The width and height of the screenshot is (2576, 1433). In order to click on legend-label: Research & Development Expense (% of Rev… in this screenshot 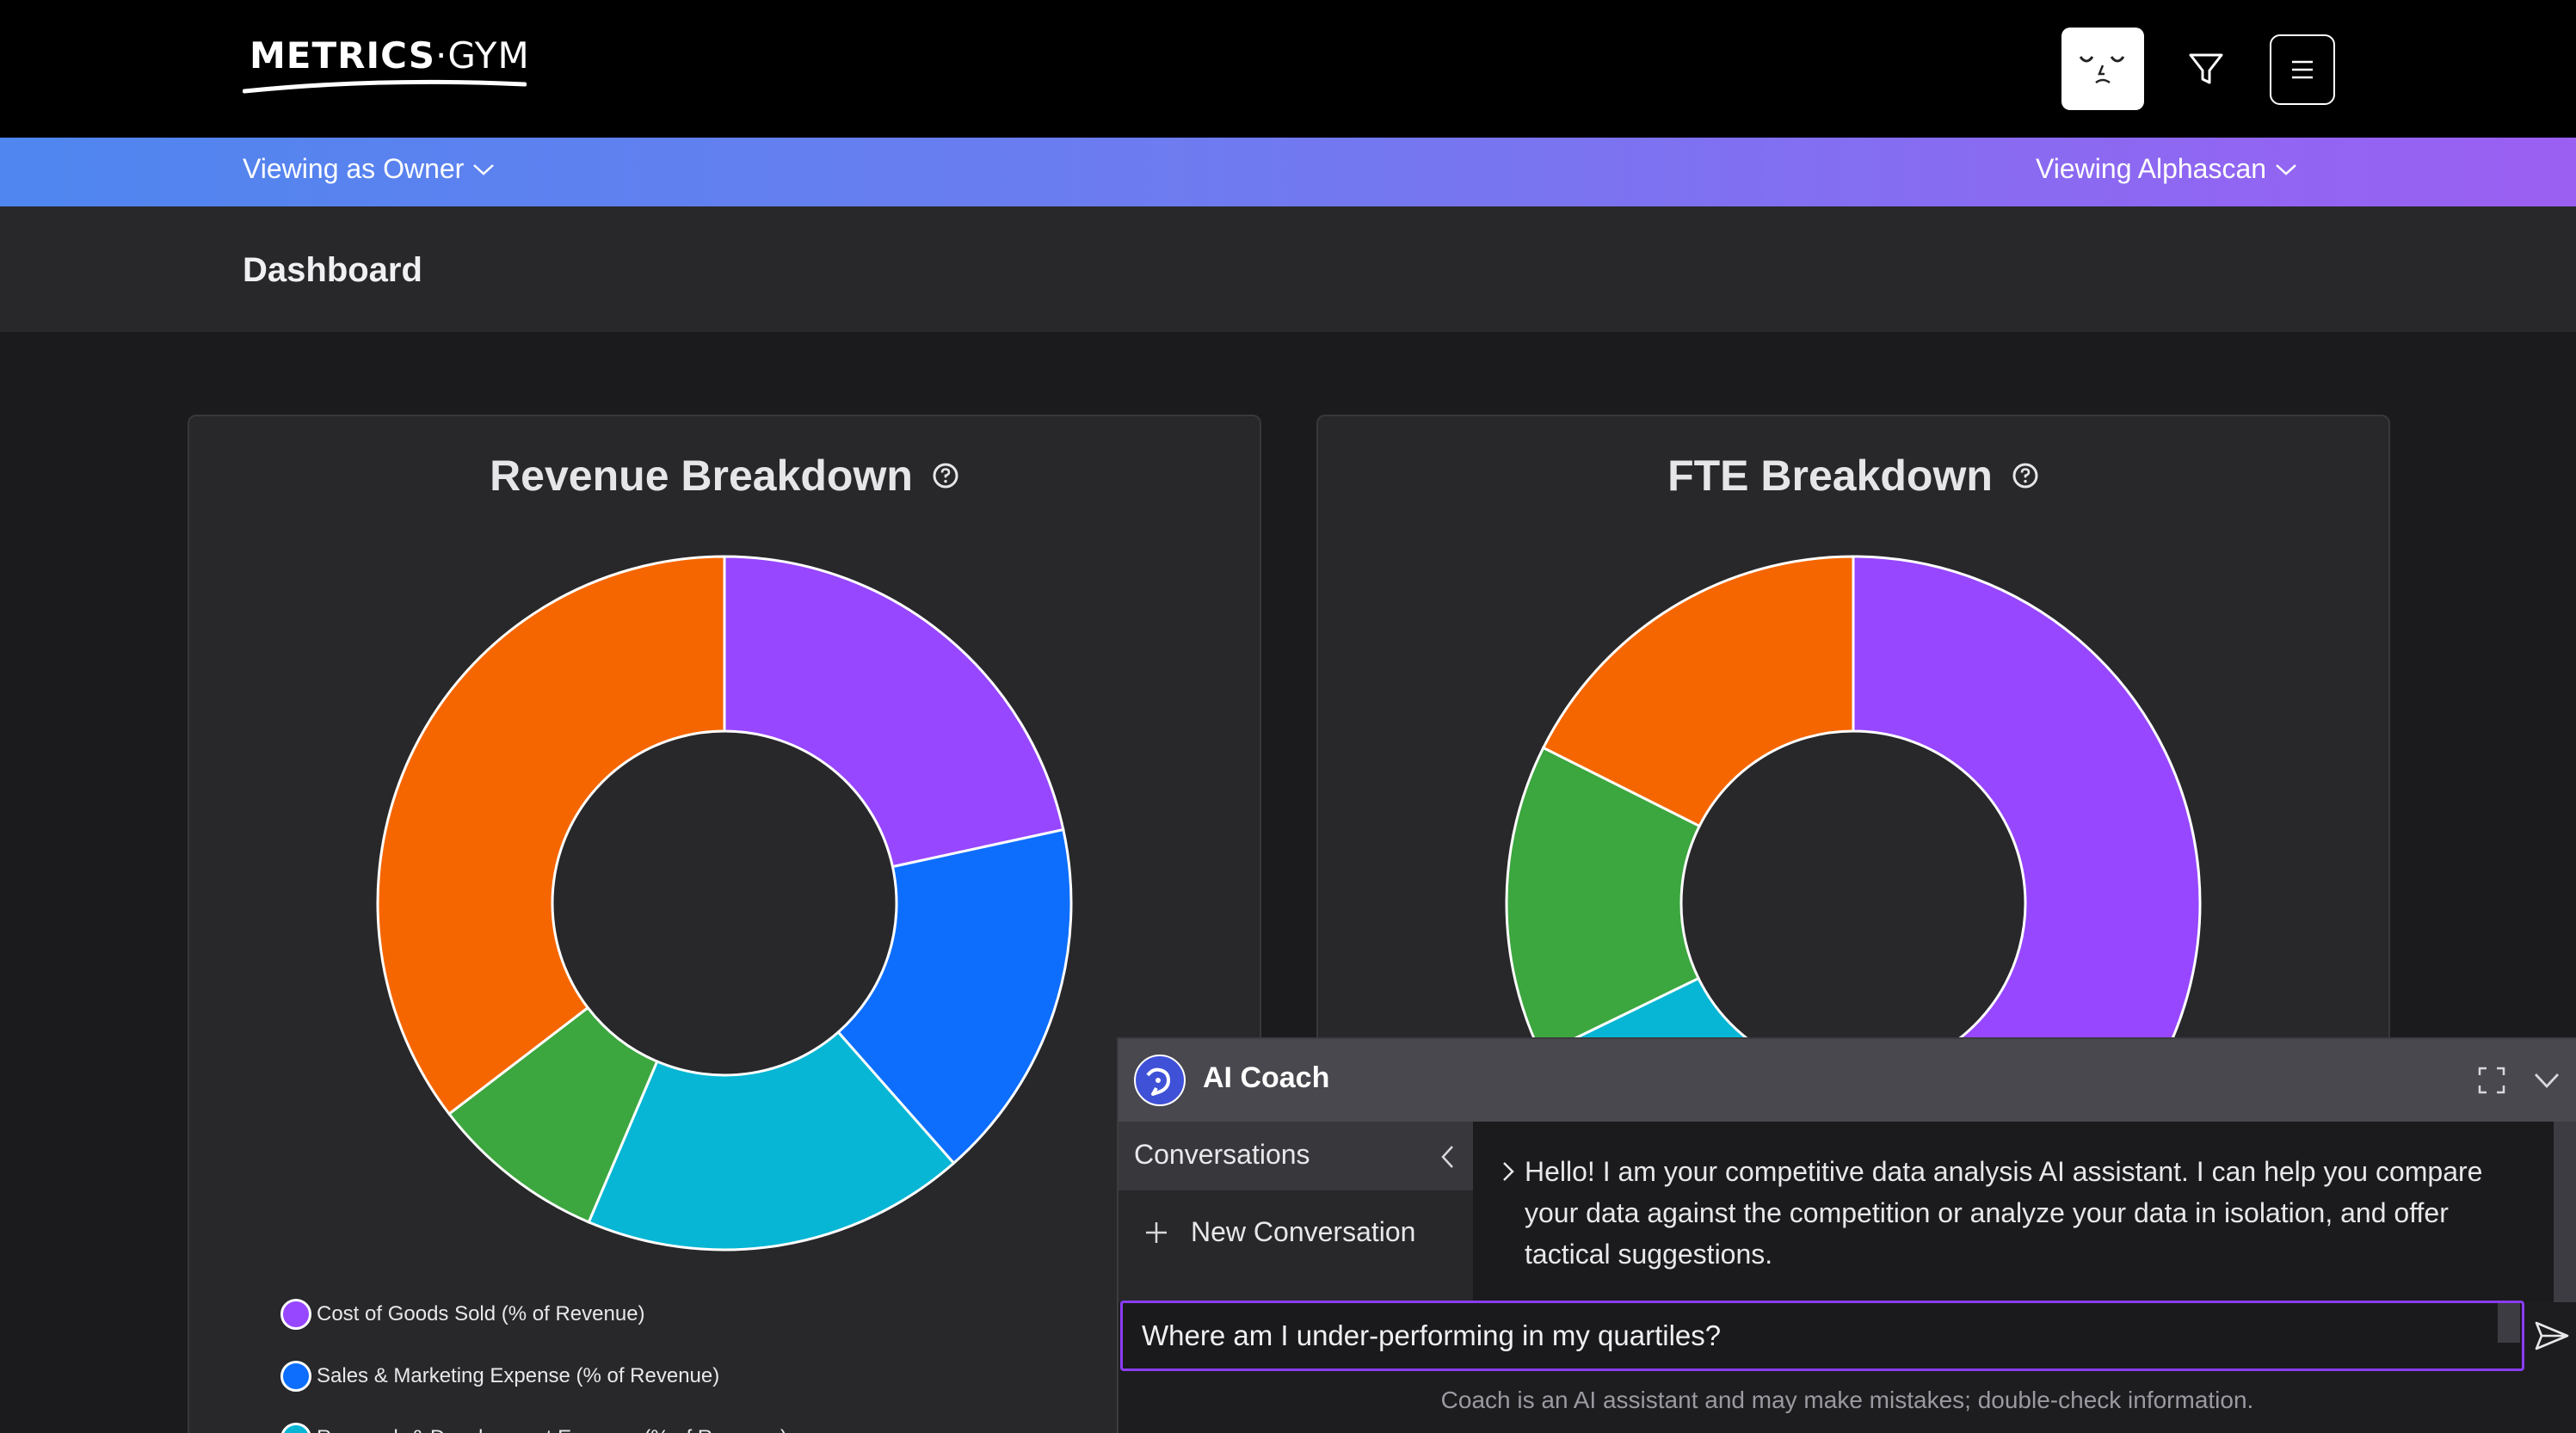, I will do `click(552, 1429)`.